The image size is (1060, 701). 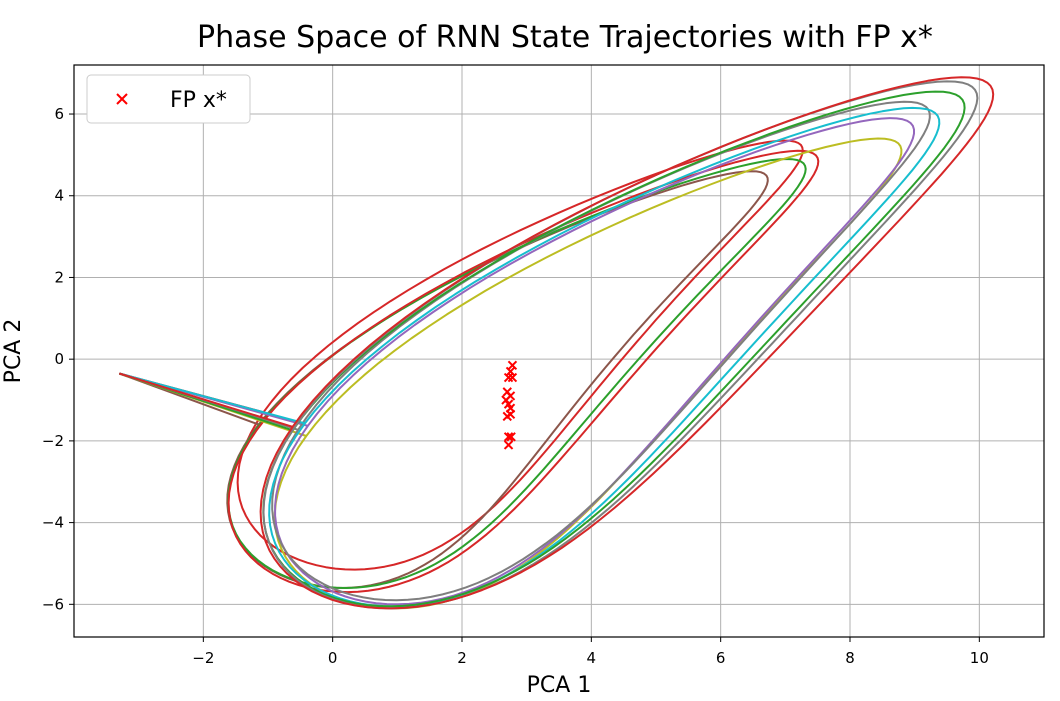 I want to click on y-tick-label: 2, so click(x=59, y=277).